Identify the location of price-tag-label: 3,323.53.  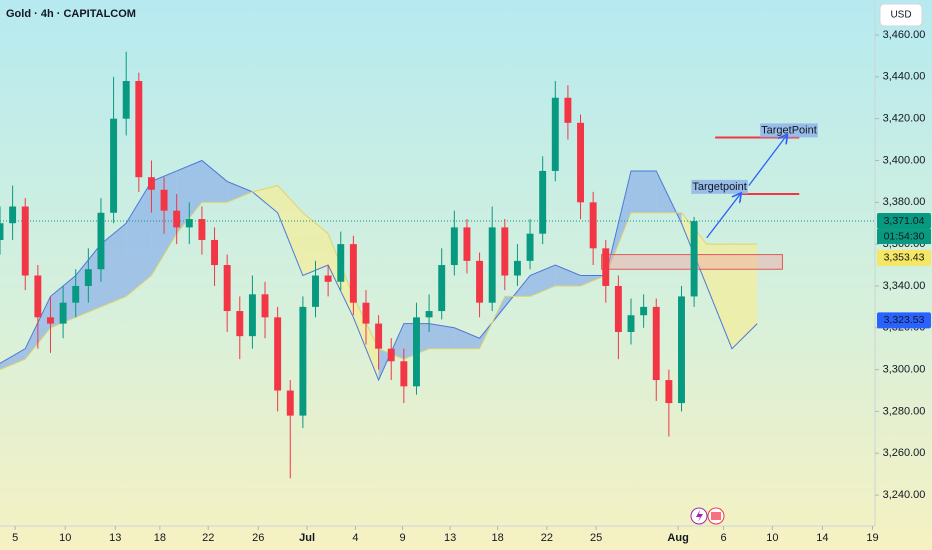
(904, 320).